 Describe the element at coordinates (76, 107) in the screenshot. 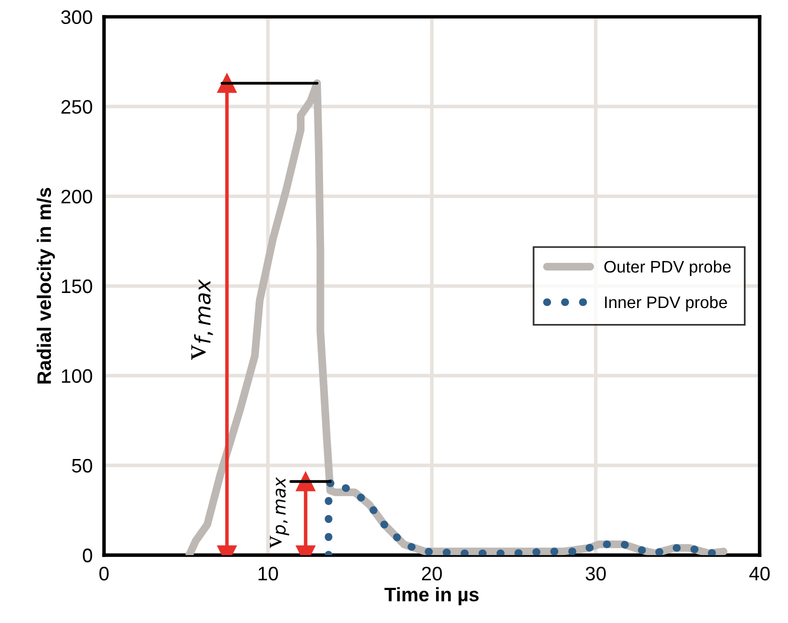

I see `y-tick-label: 250` at that location.